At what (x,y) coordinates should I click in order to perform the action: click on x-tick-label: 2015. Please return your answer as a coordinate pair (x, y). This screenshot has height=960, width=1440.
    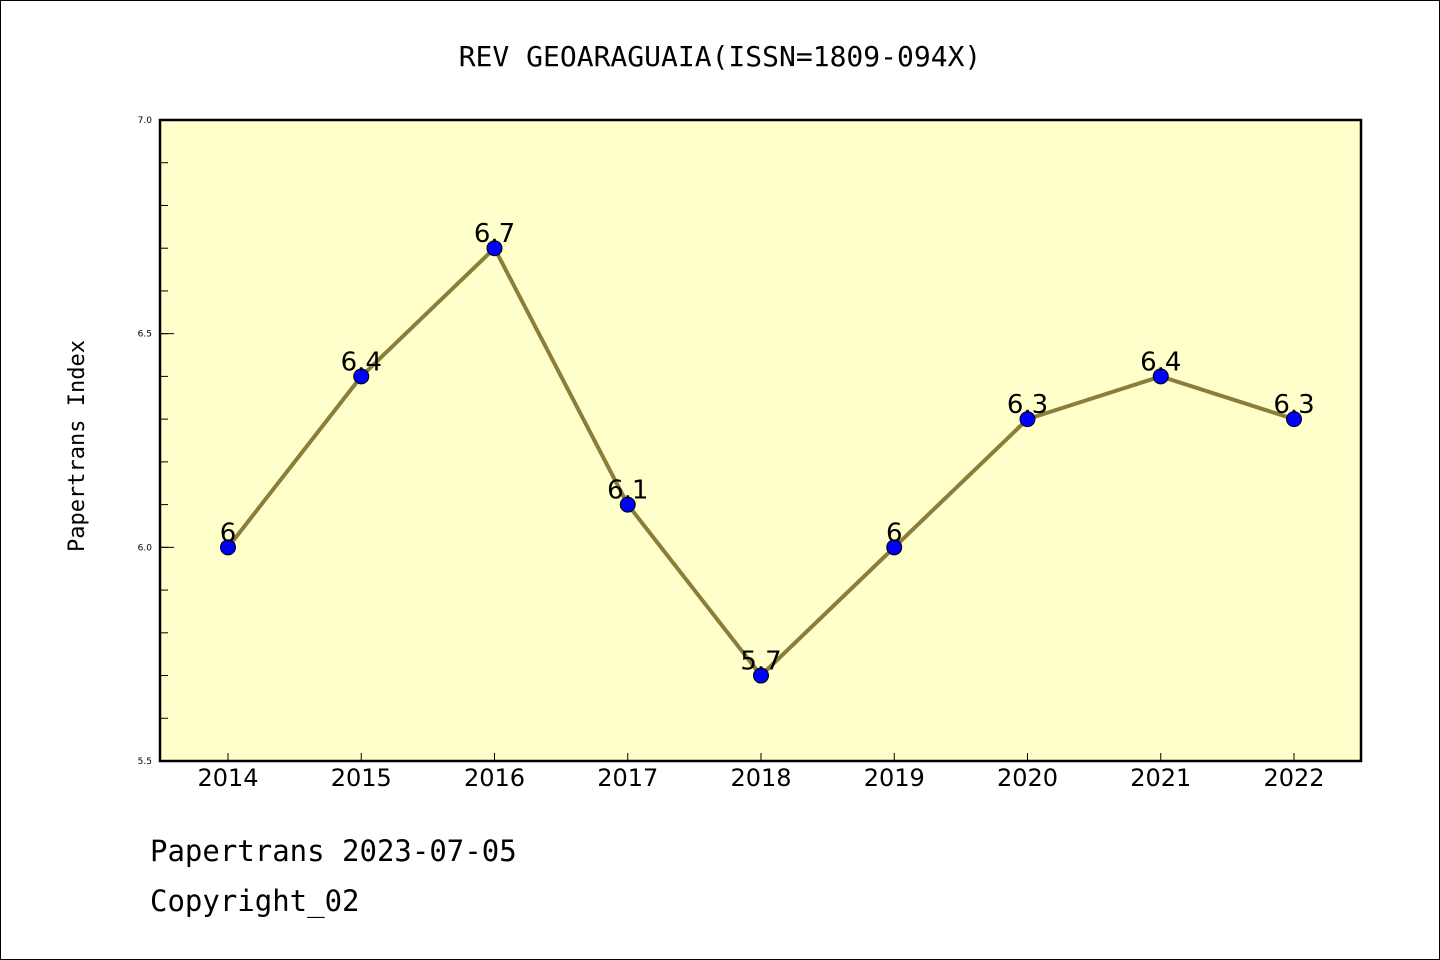
    Looking at the image, I should click on (361, 778).